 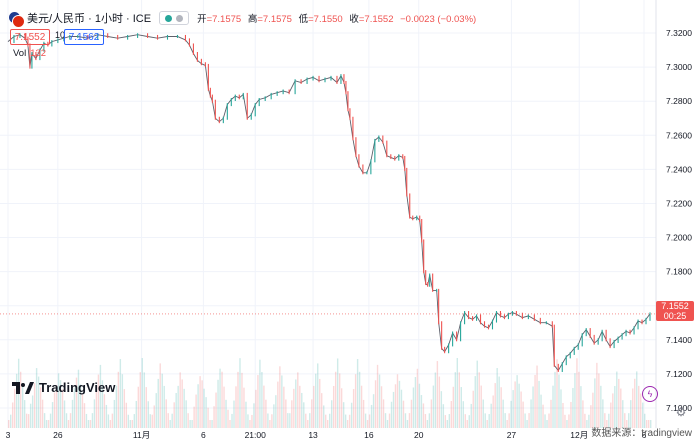 What do you see at coordinates (681, 412) in the screenshot?
I see `gear-icon: ⚙` at bounding box center [681, 412].